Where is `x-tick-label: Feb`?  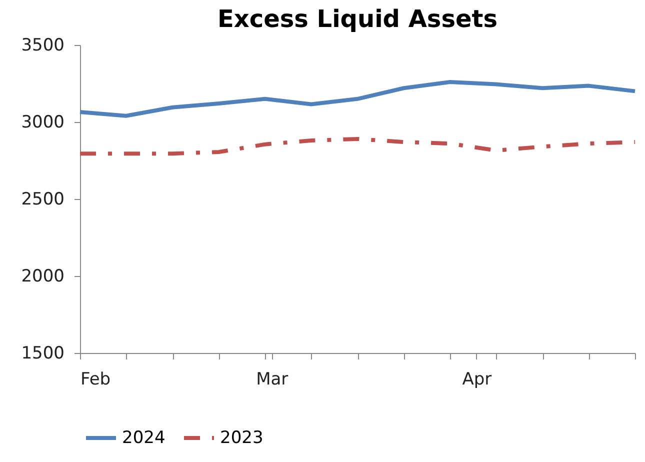 x-tick-label: Feb is located at coordinates (95, 380).